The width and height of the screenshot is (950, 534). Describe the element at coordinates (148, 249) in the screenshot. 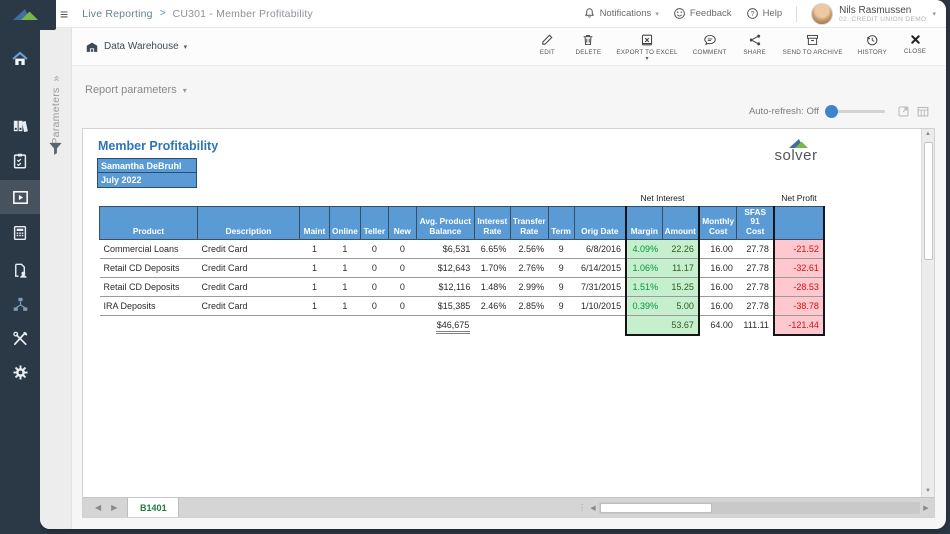

I see `table-cell: Commercial Loans` at that location.